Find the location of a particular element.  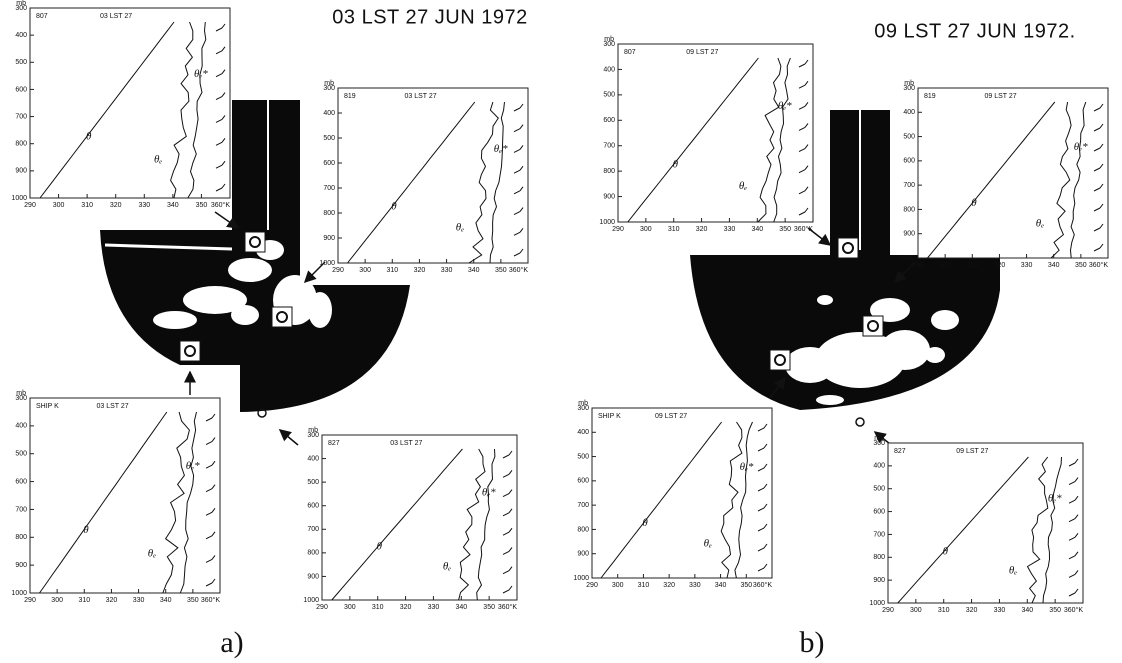

panel-title: 03 LST 27 JUN 1972 is located at coordinates (429, 17).